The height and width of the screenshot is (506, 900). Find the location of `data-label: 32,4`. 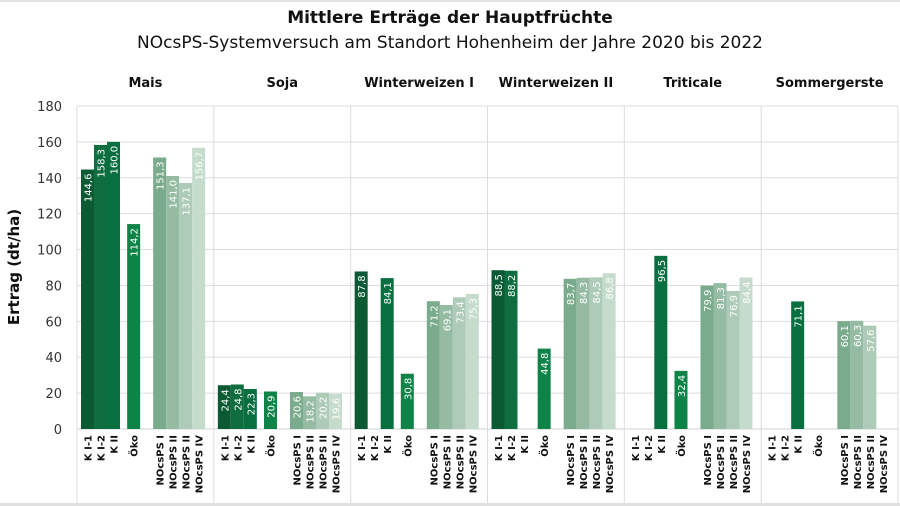

data-label: 32,4 is located at coordinates (682, 386).